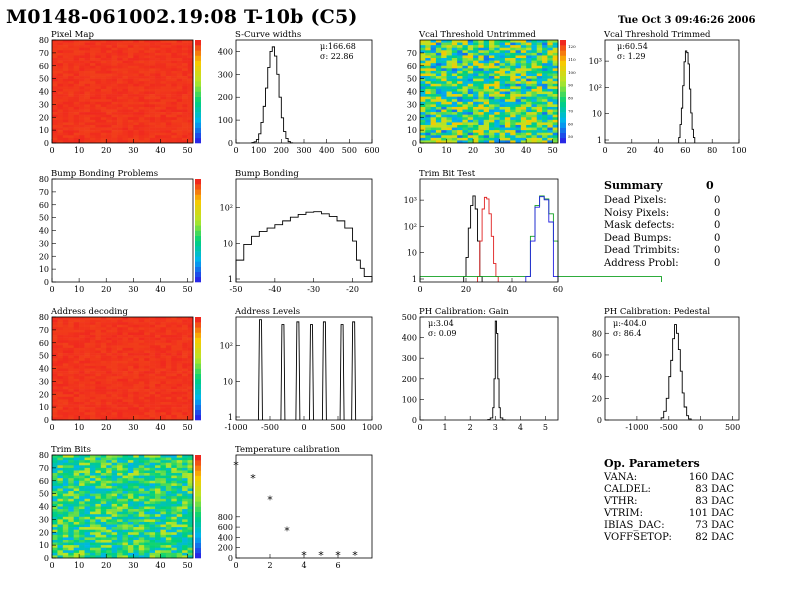  I want to click on level-peak, so click(298, 371).